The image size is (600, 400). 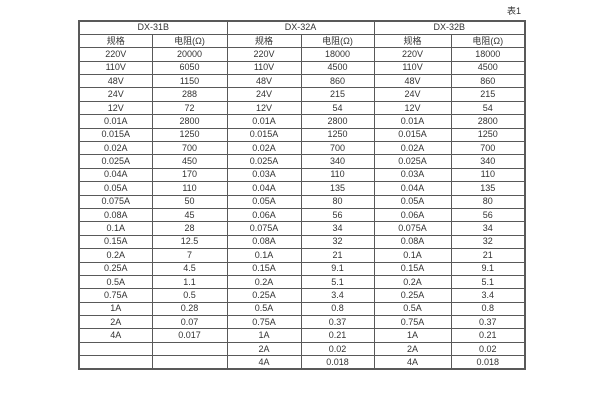 I want to click on resistance-cell: 45, so click(x=189, y=215).